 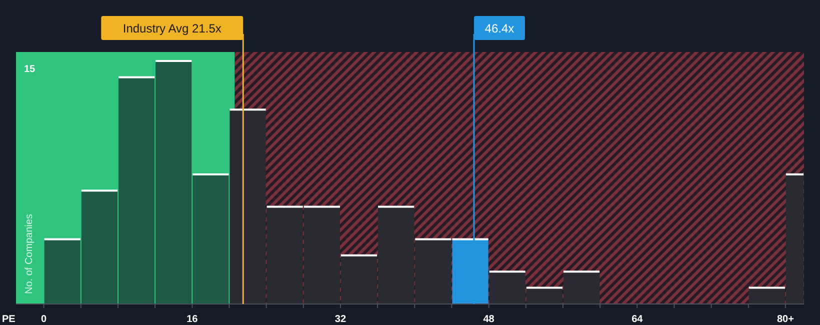 I want to click on x-tick-label: 48, so click(x=489, y=319).